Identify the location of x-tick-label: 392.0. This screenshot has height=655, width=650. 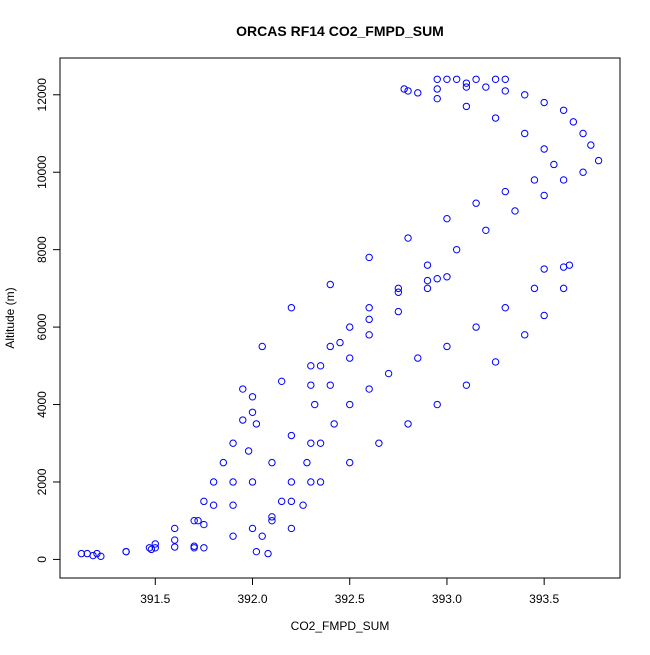
(252, 599).